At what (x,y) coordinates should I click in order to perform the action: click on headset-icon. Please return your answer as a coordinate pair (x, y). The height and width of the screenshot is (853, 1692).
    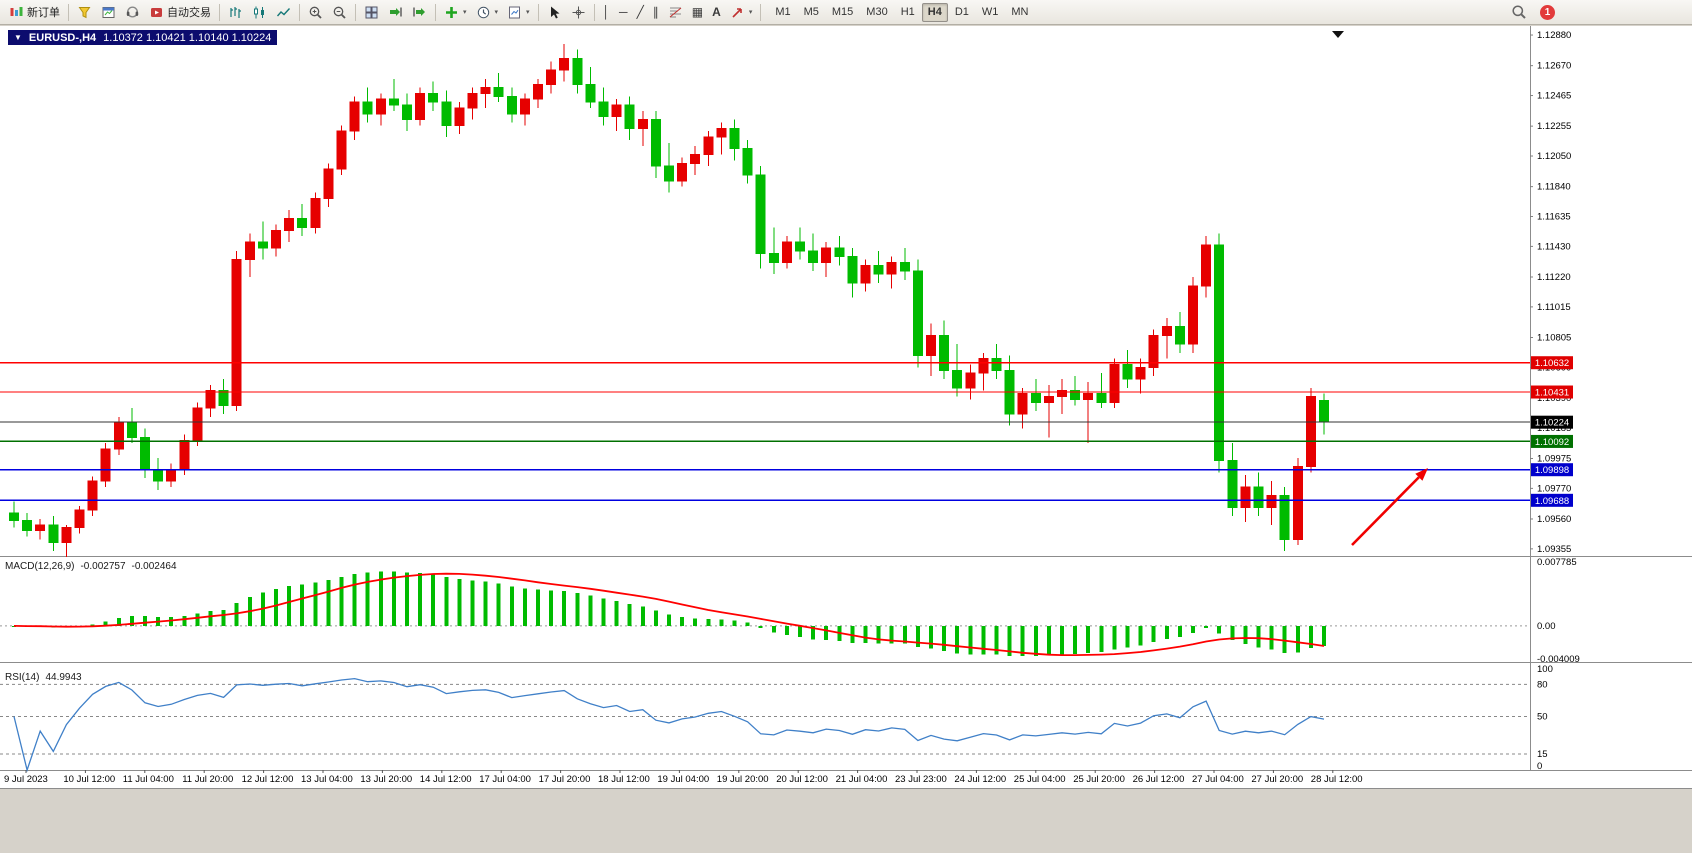
    Looking at the image, I should click on (132, 11).